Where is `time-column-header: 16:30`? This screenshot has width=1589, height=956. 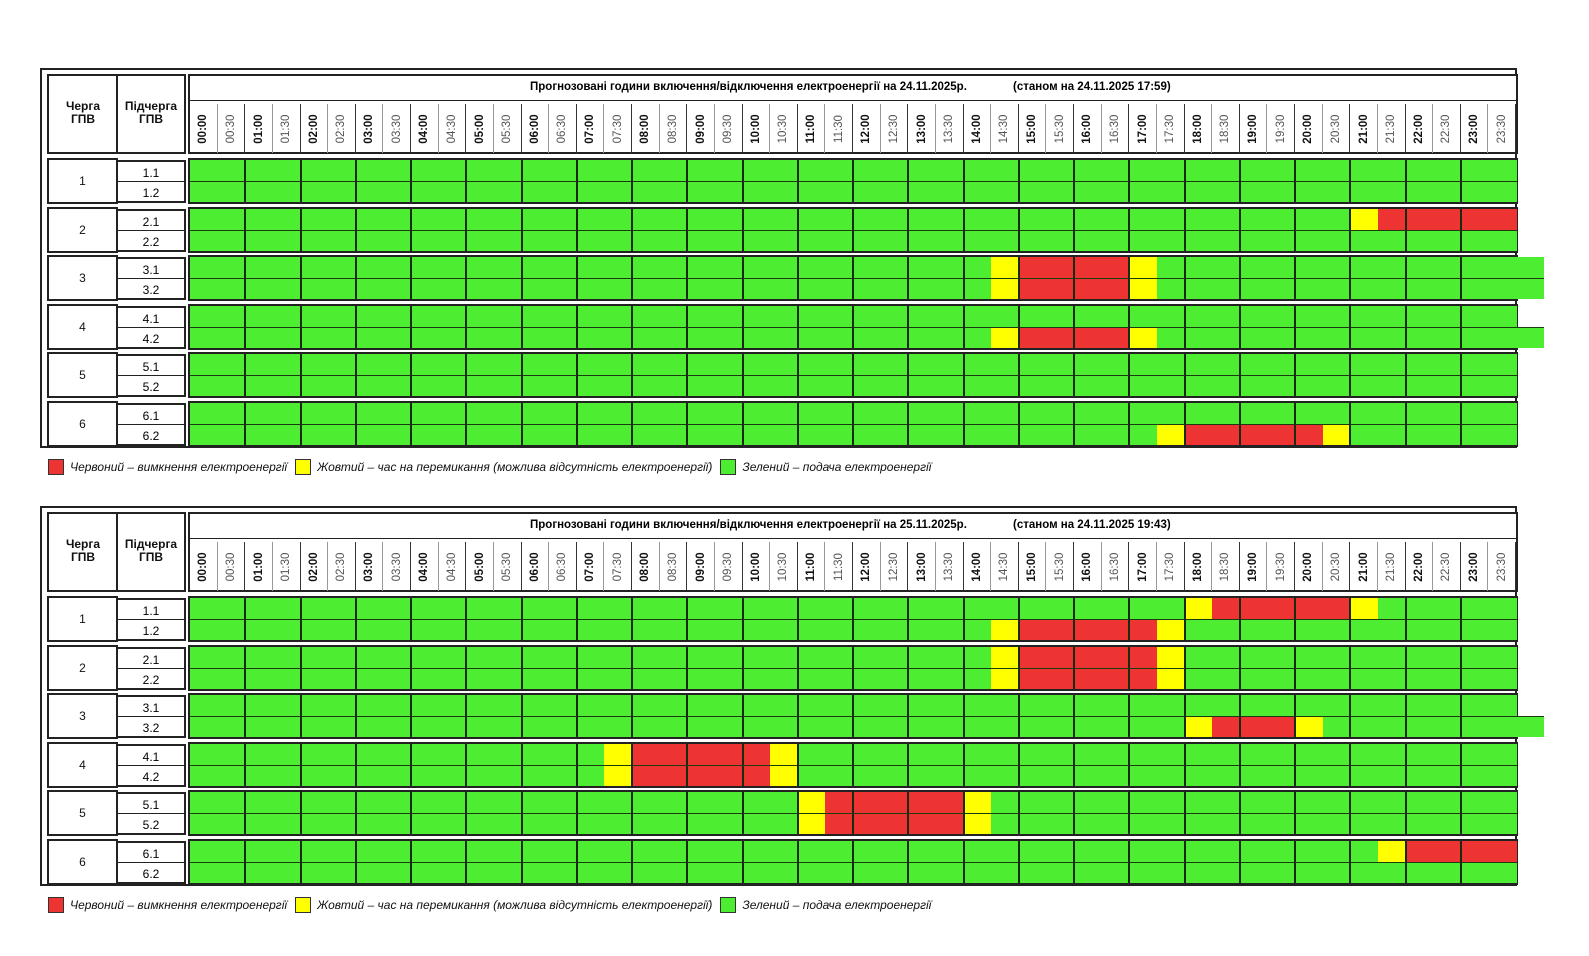
time-column-header: 16:30 is located at coordinates (1116, 128).